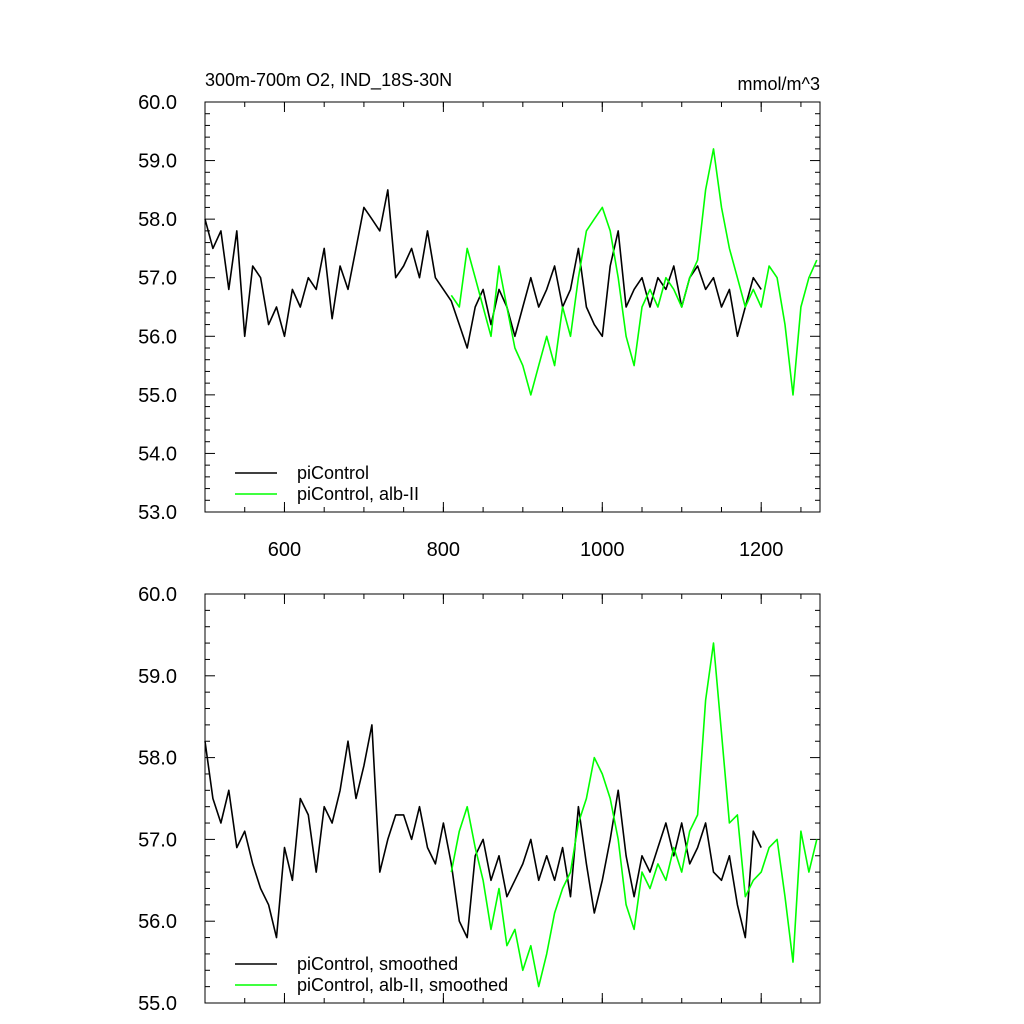 The image size is (1024, 1024). Describe the element at coordinates (328, 80) in the screenshot. I see `chart-title: 300m-700m O2, IND_18S-30N` at that location.